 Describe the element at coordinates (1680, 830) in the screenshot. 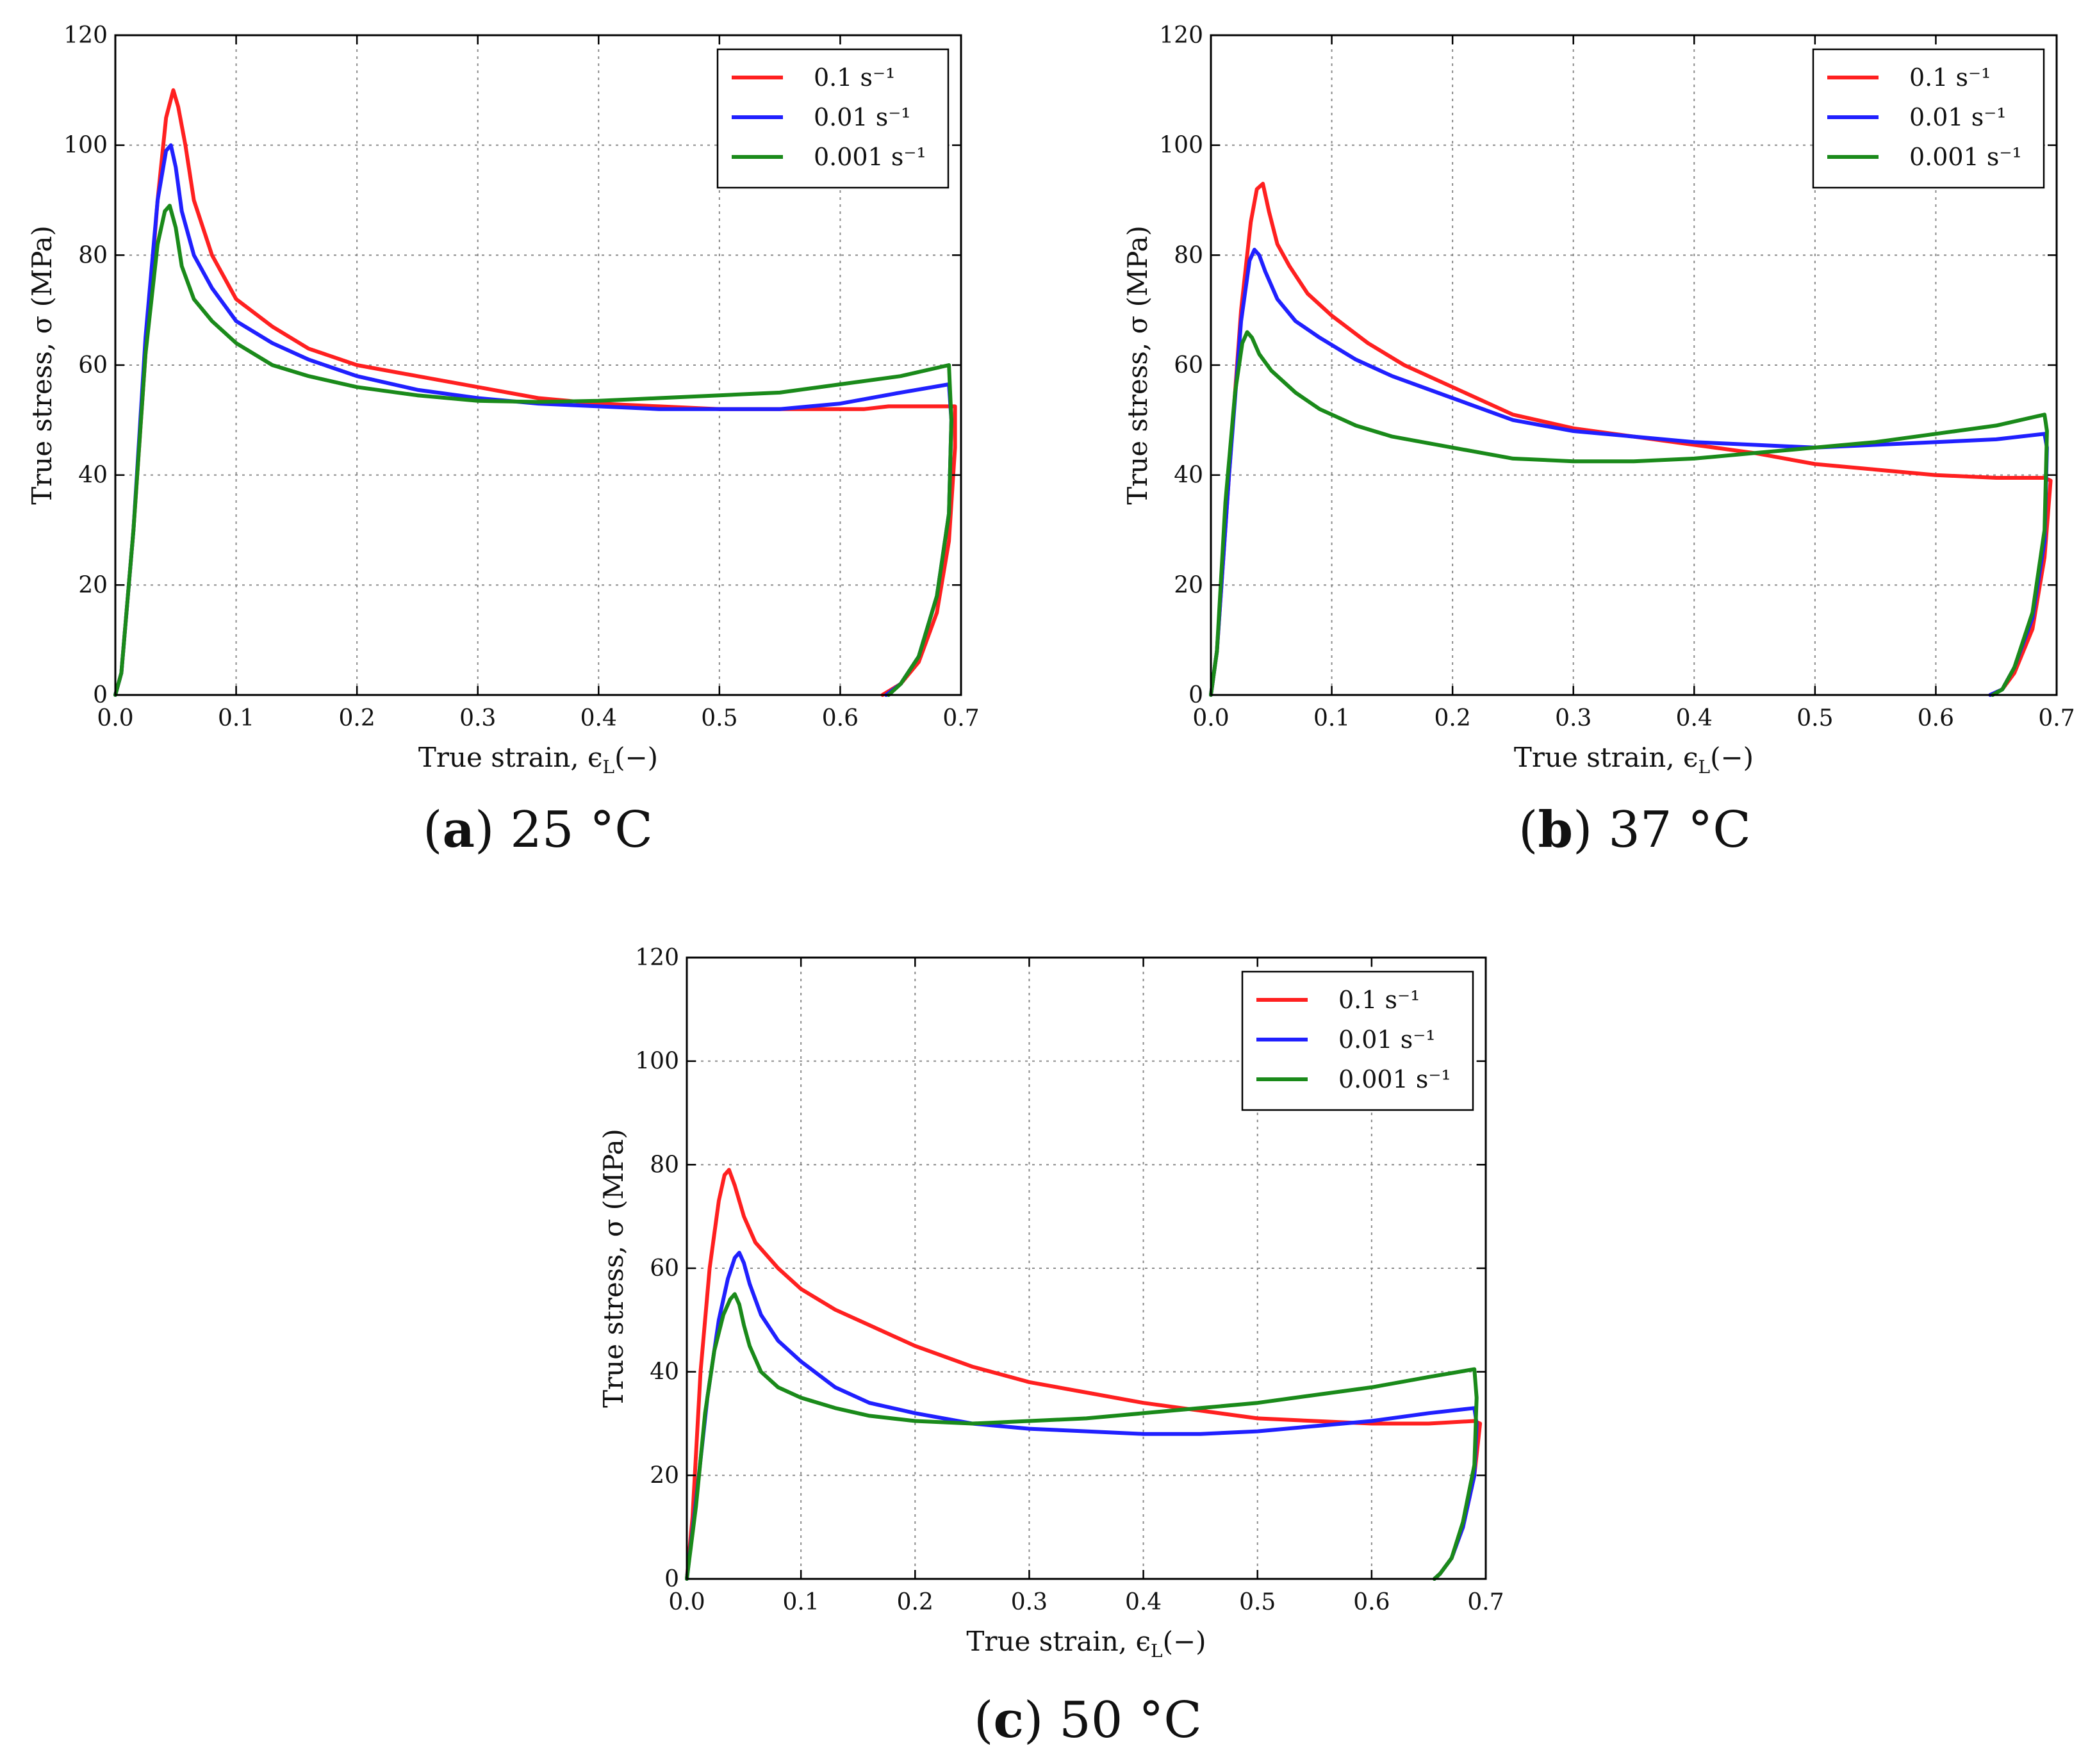

I see `caption-temperature: 37 °C` at that location.